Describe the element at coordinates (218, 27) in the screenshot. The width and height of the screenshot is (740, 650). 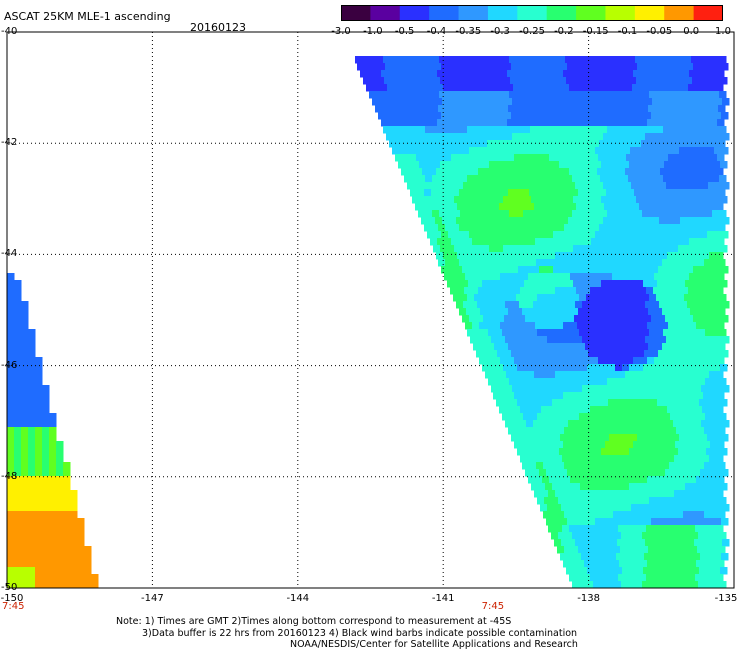
I see `product-date: 20160123` at that location.